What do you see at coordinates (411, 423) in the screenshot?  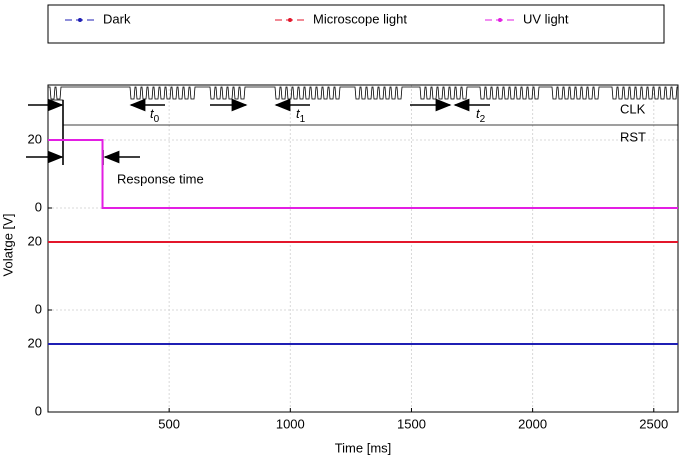 I see `x-tick-label: 1500` at bounding box center [411, 423].